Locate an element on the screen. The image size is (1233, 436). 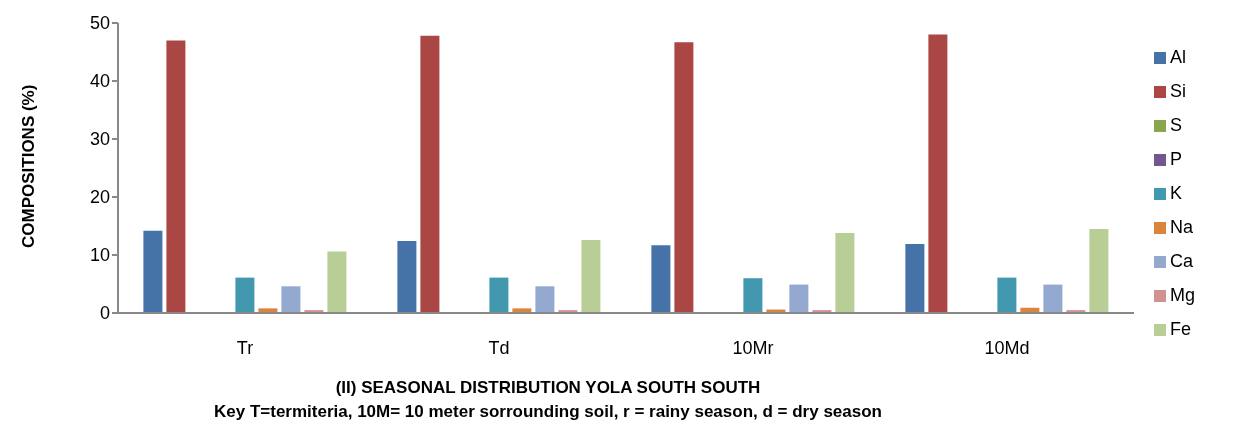
y-tick-label: 50 is located at coordinates (99, 23).